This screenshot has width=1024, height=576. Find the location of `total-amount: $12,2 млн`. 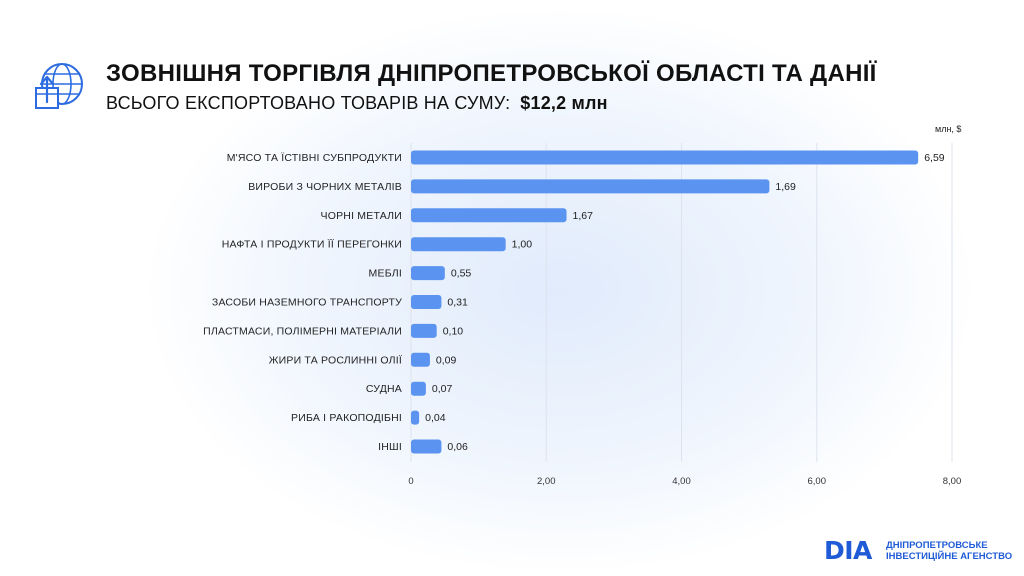

total-amount: $12,2 млн is located at coordinates (564, 103).